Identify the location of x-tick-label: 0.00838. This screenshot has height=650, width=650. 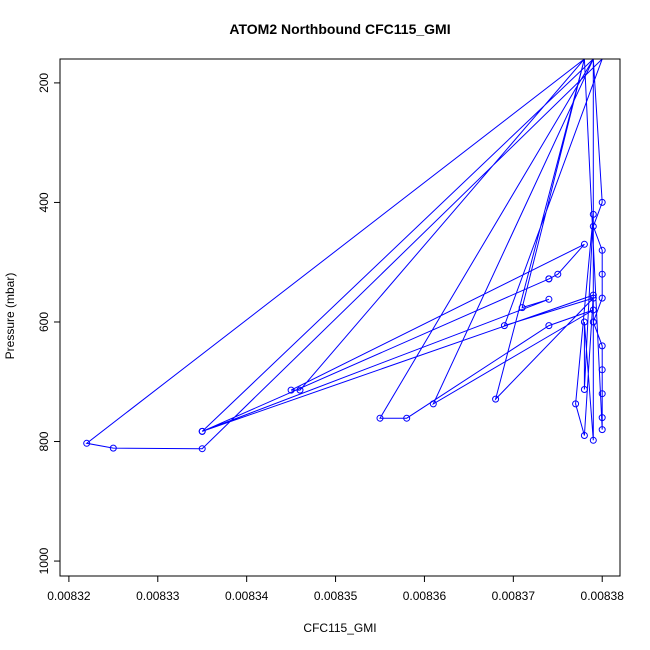
(603, 596).